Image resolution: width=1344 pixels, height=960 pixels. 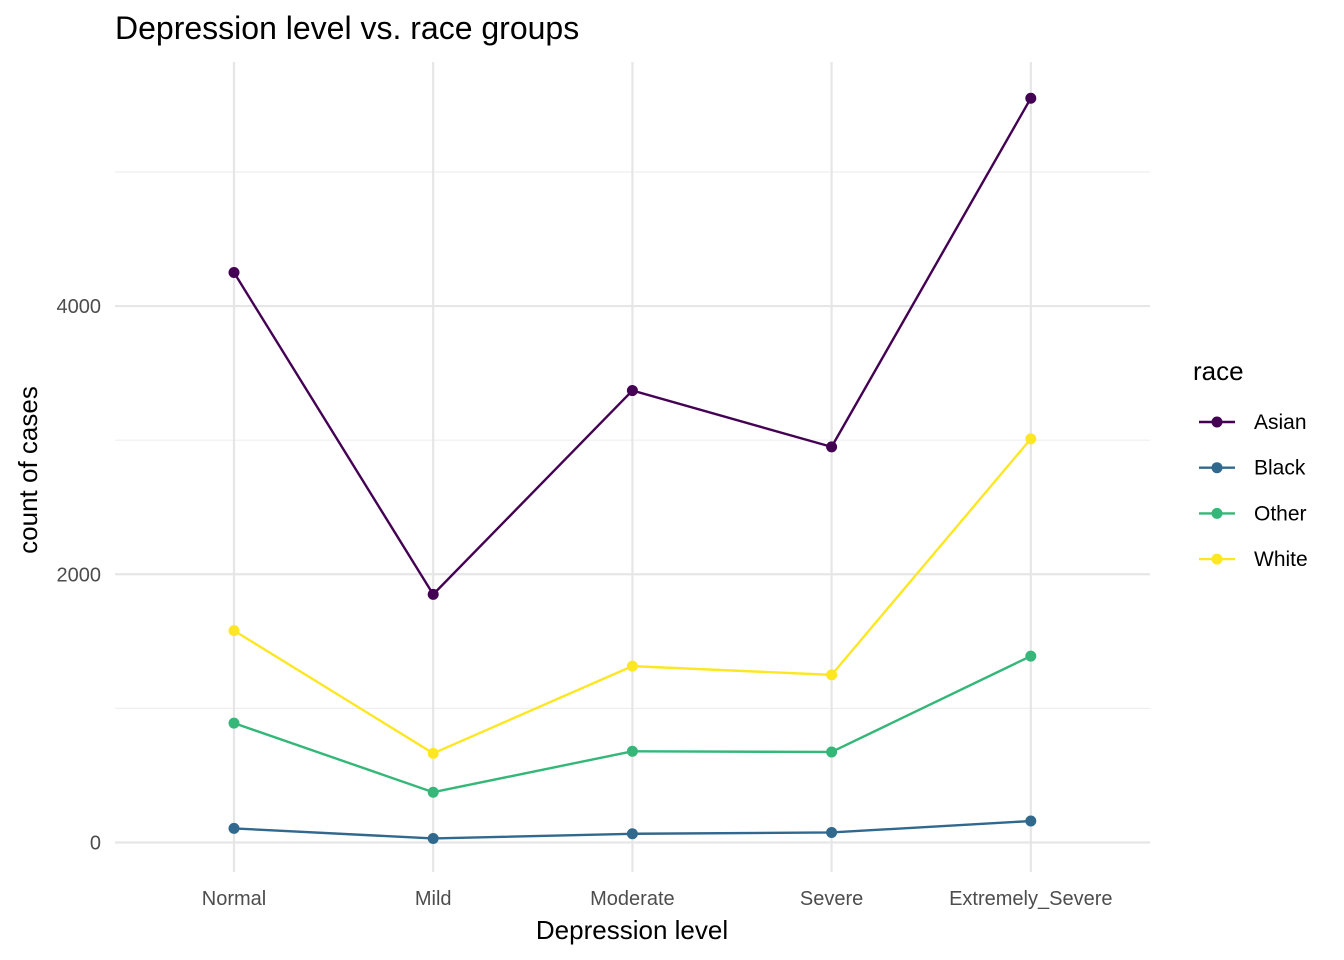 I want to click on legend: race Asian Black Other White, so click(x=1250, y=463).